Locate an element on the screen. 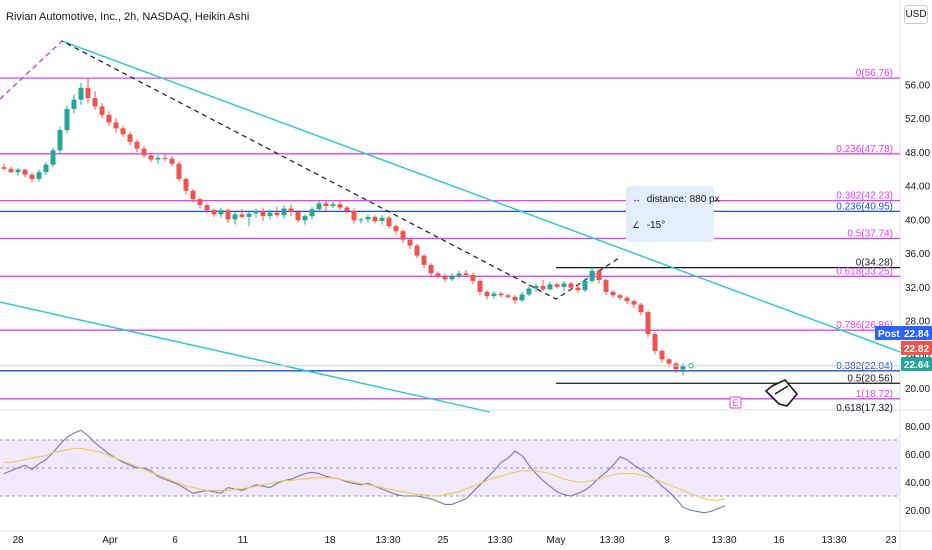 This screenshot has height=550, width=932. time-tick-label: Apr is located at coordinates (110, 540).